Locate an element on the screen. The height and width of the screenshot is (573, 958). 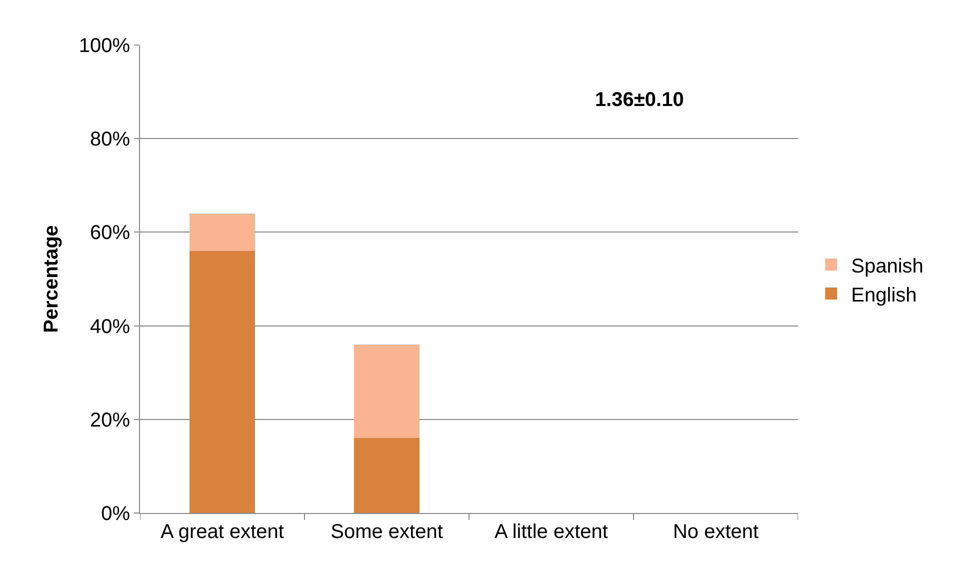
legend-label: Spanish is located at coordinates (887, 266).